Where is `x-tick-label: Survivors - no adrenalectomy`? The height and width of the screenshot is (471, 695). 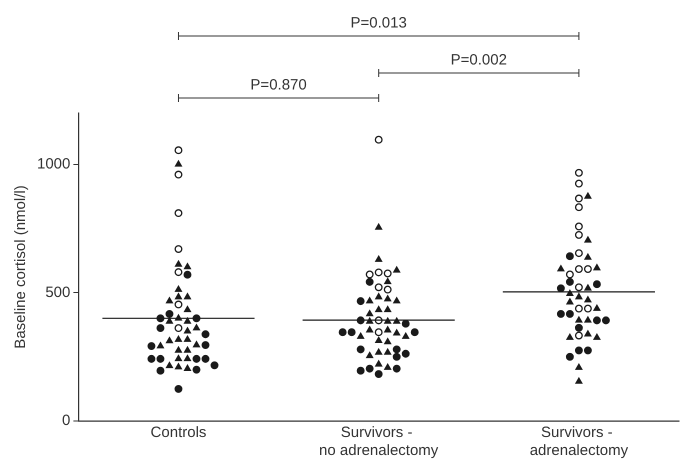
x-tick-label: Survivors - no adrenalectomy is located at coordinates (379, 442).